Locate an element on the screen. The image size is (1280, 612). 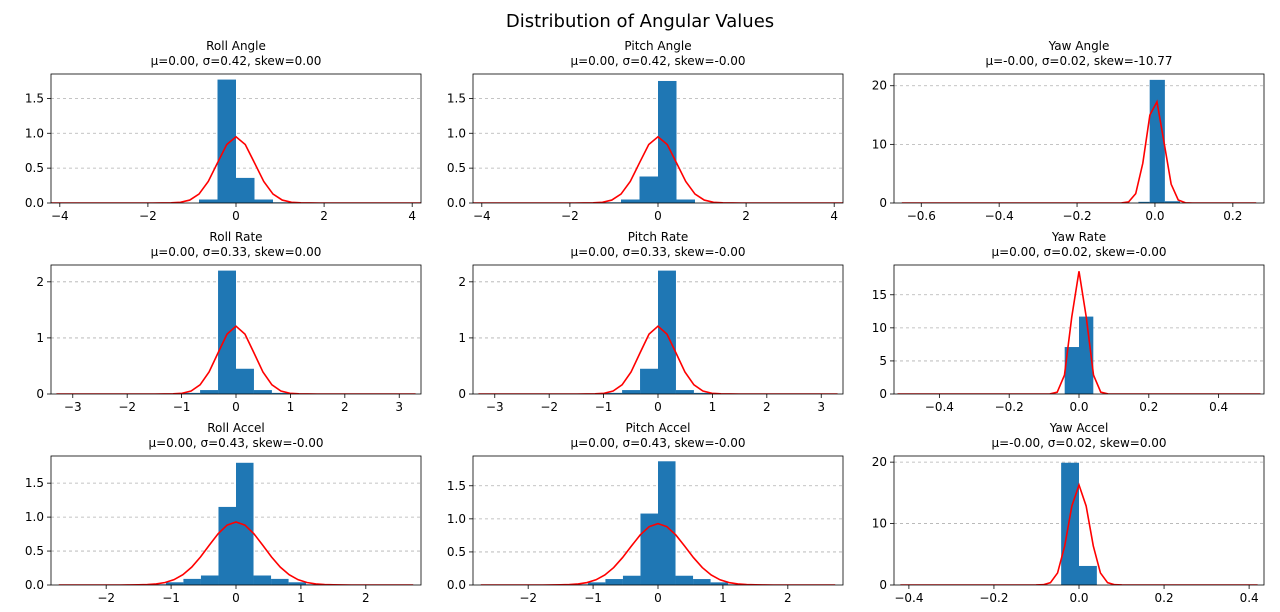
x-tick-label: 3 is located at coordinates (821, 407).